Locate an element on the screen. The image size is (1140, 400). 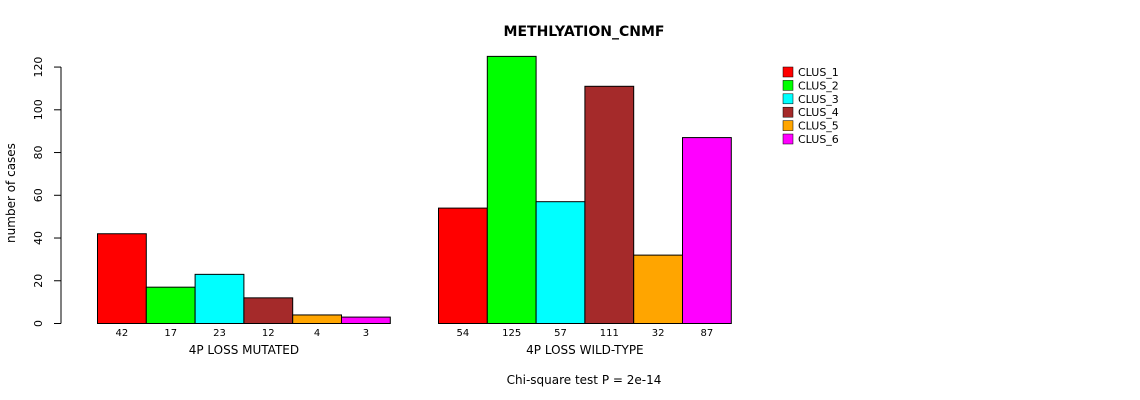
y-tick-label: 20 is located at coordinates (38, 281).